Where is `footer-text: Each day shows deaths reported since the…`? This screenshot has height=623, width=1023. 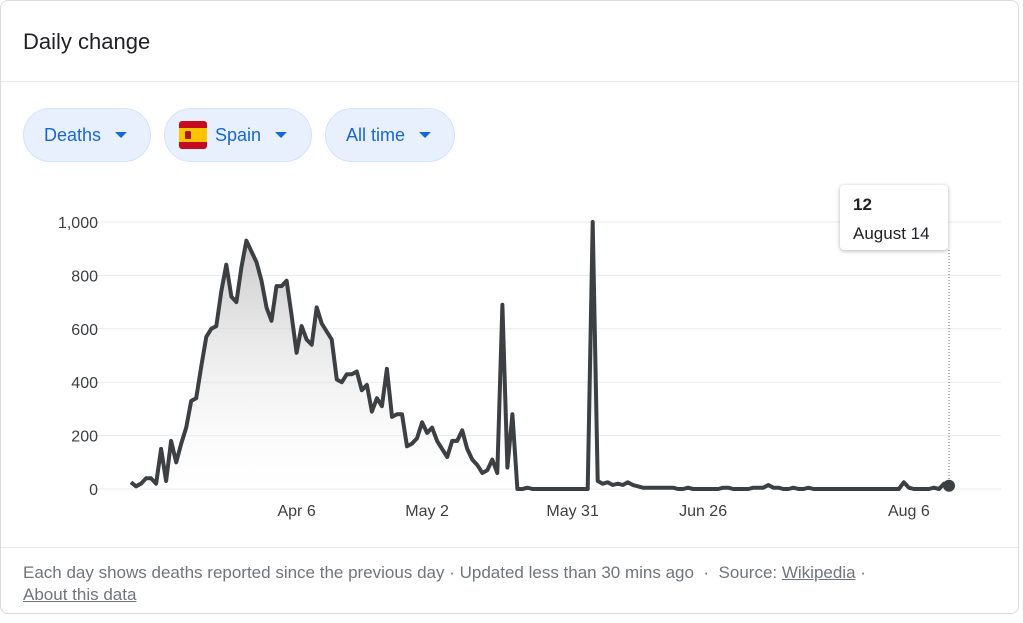
footer-text: Each day shows deaths reported since the… is located at coordinates (508, 584).